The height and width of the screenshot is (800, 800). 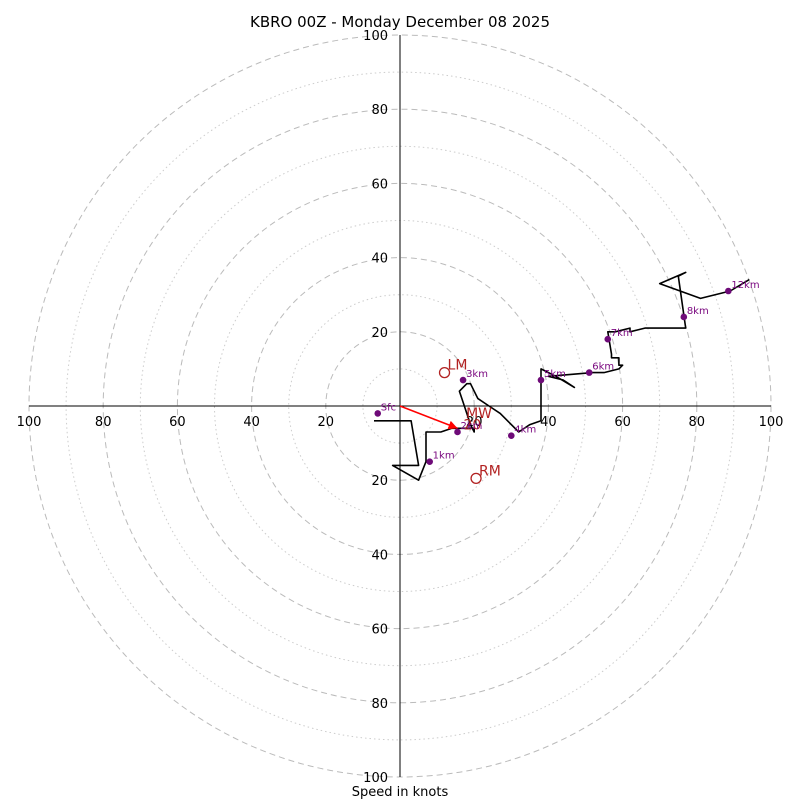 I want to click on tick-label-y-down: 100, so click(x=375, y=778).